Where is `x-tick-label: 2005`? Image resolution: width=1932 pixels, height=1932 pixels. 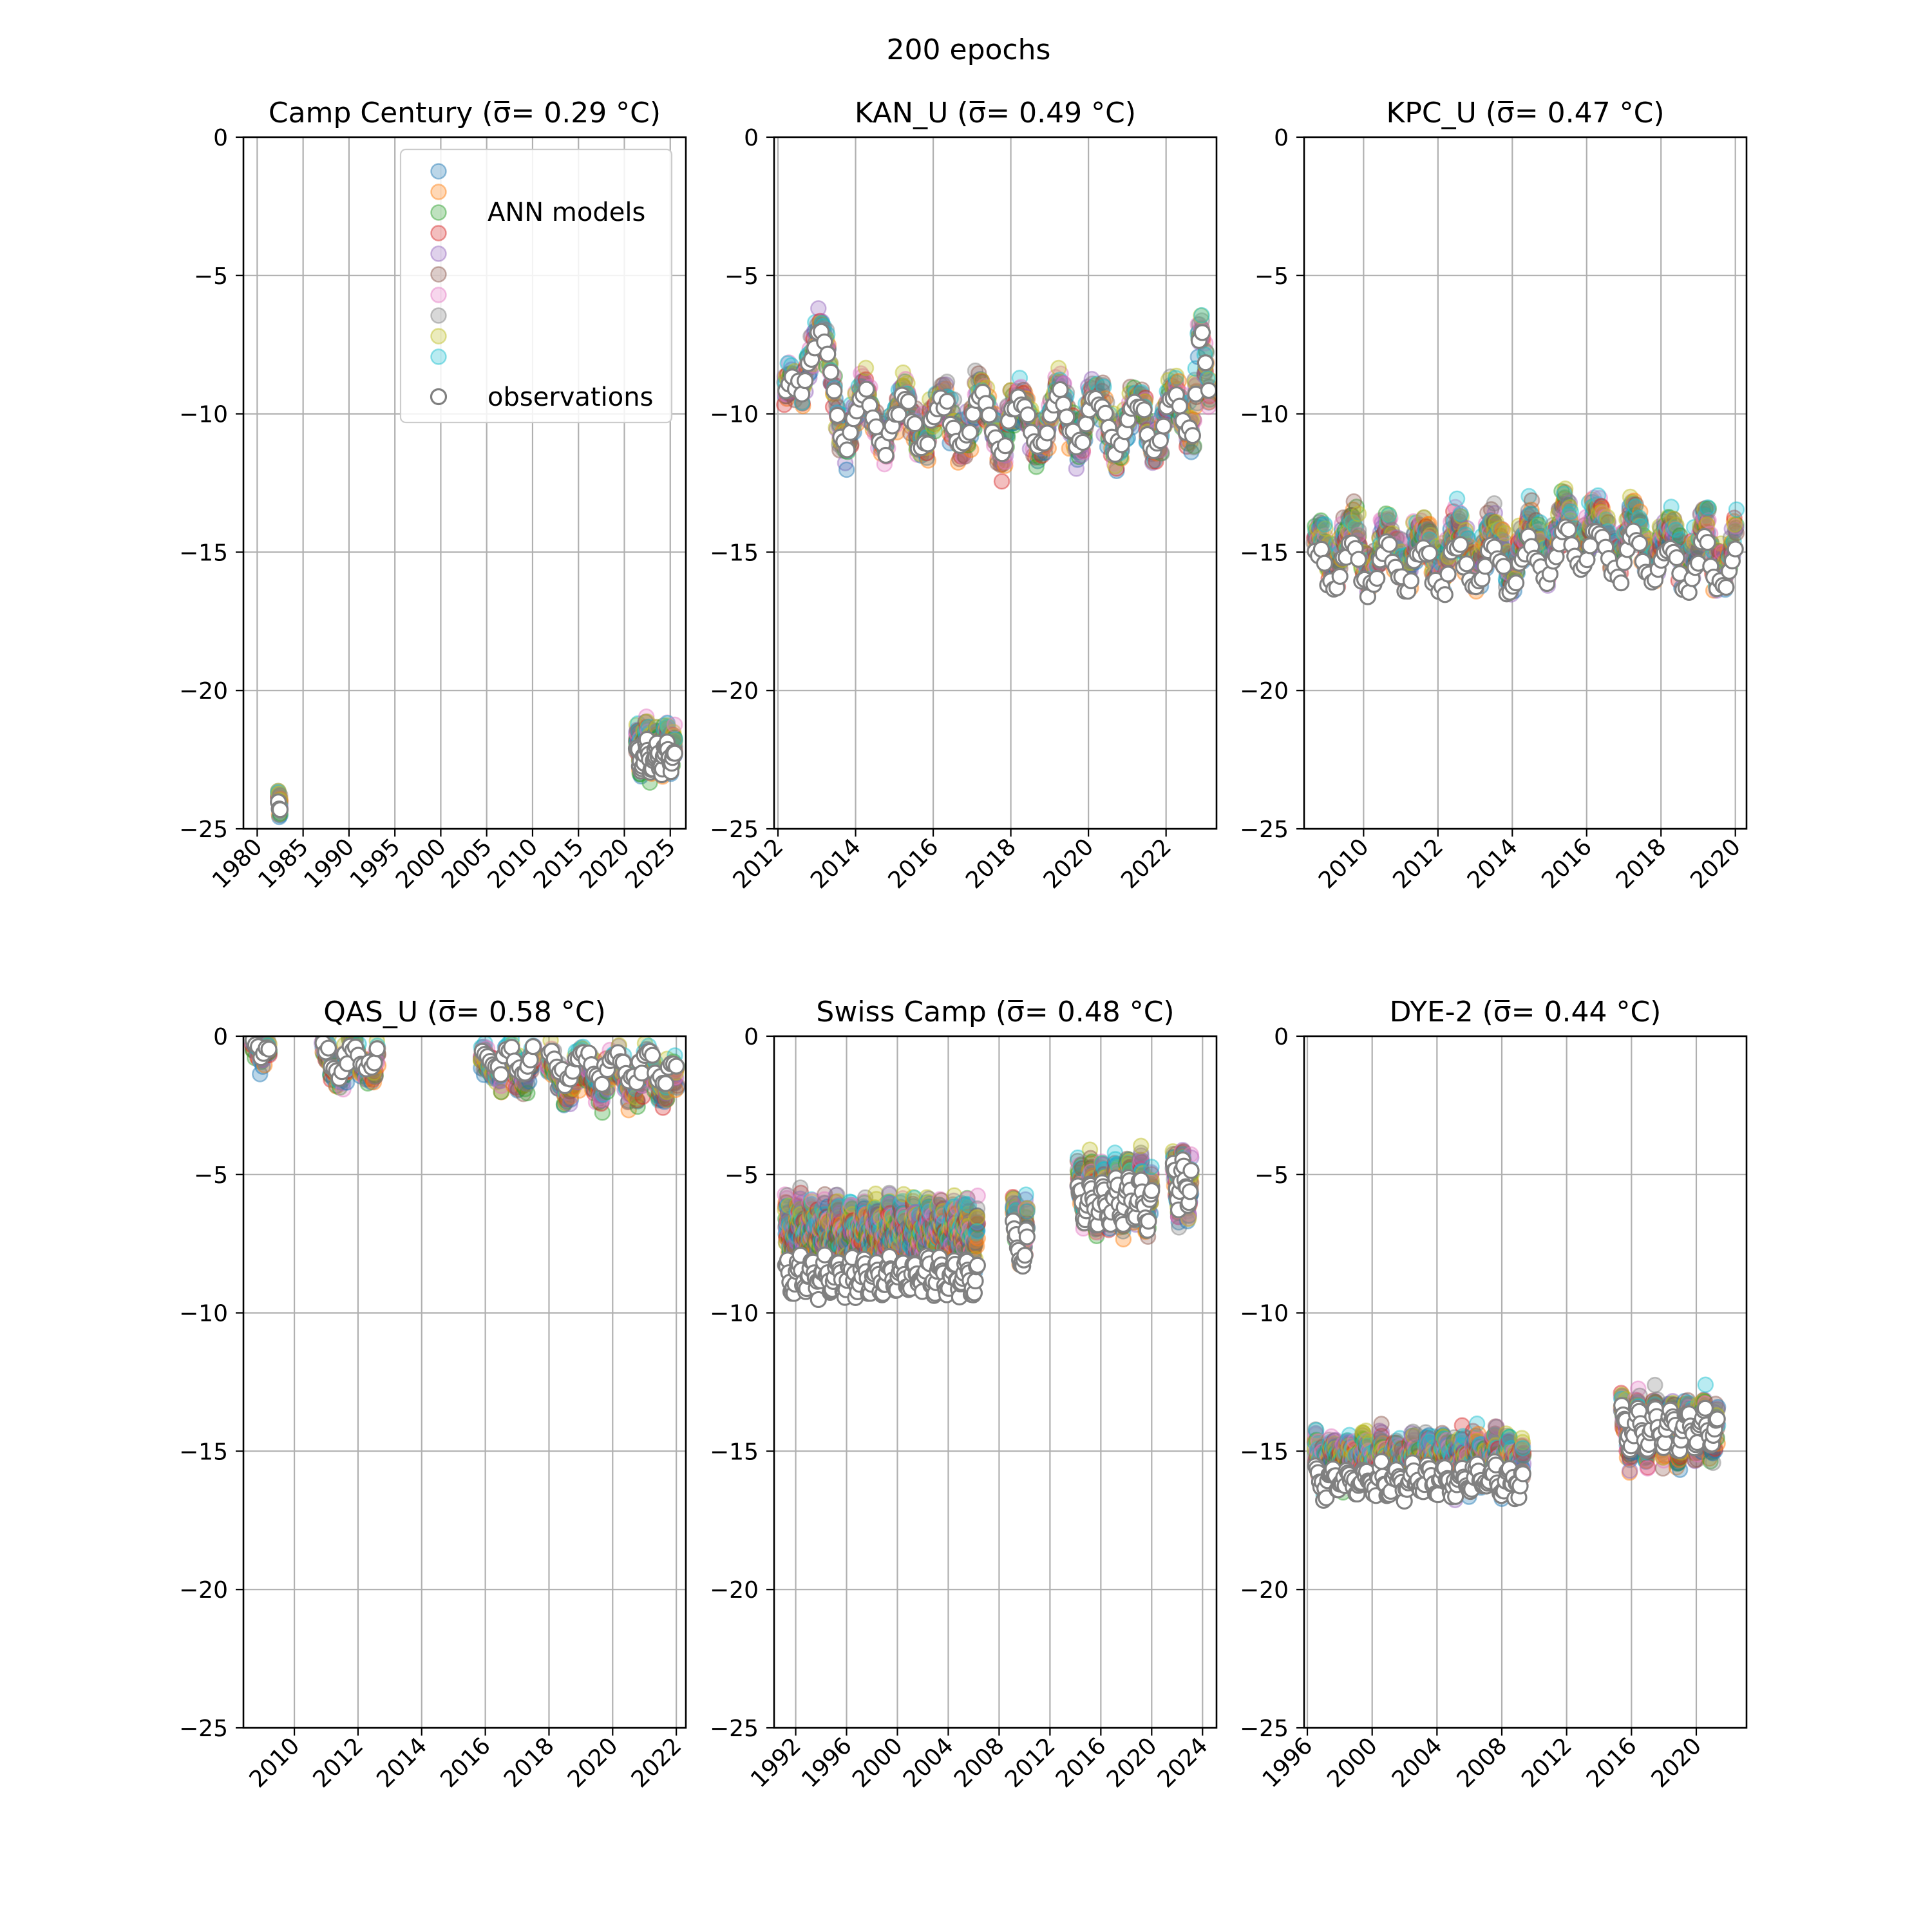
x-tick-label: 2005 is located at coordinates (467, 863).